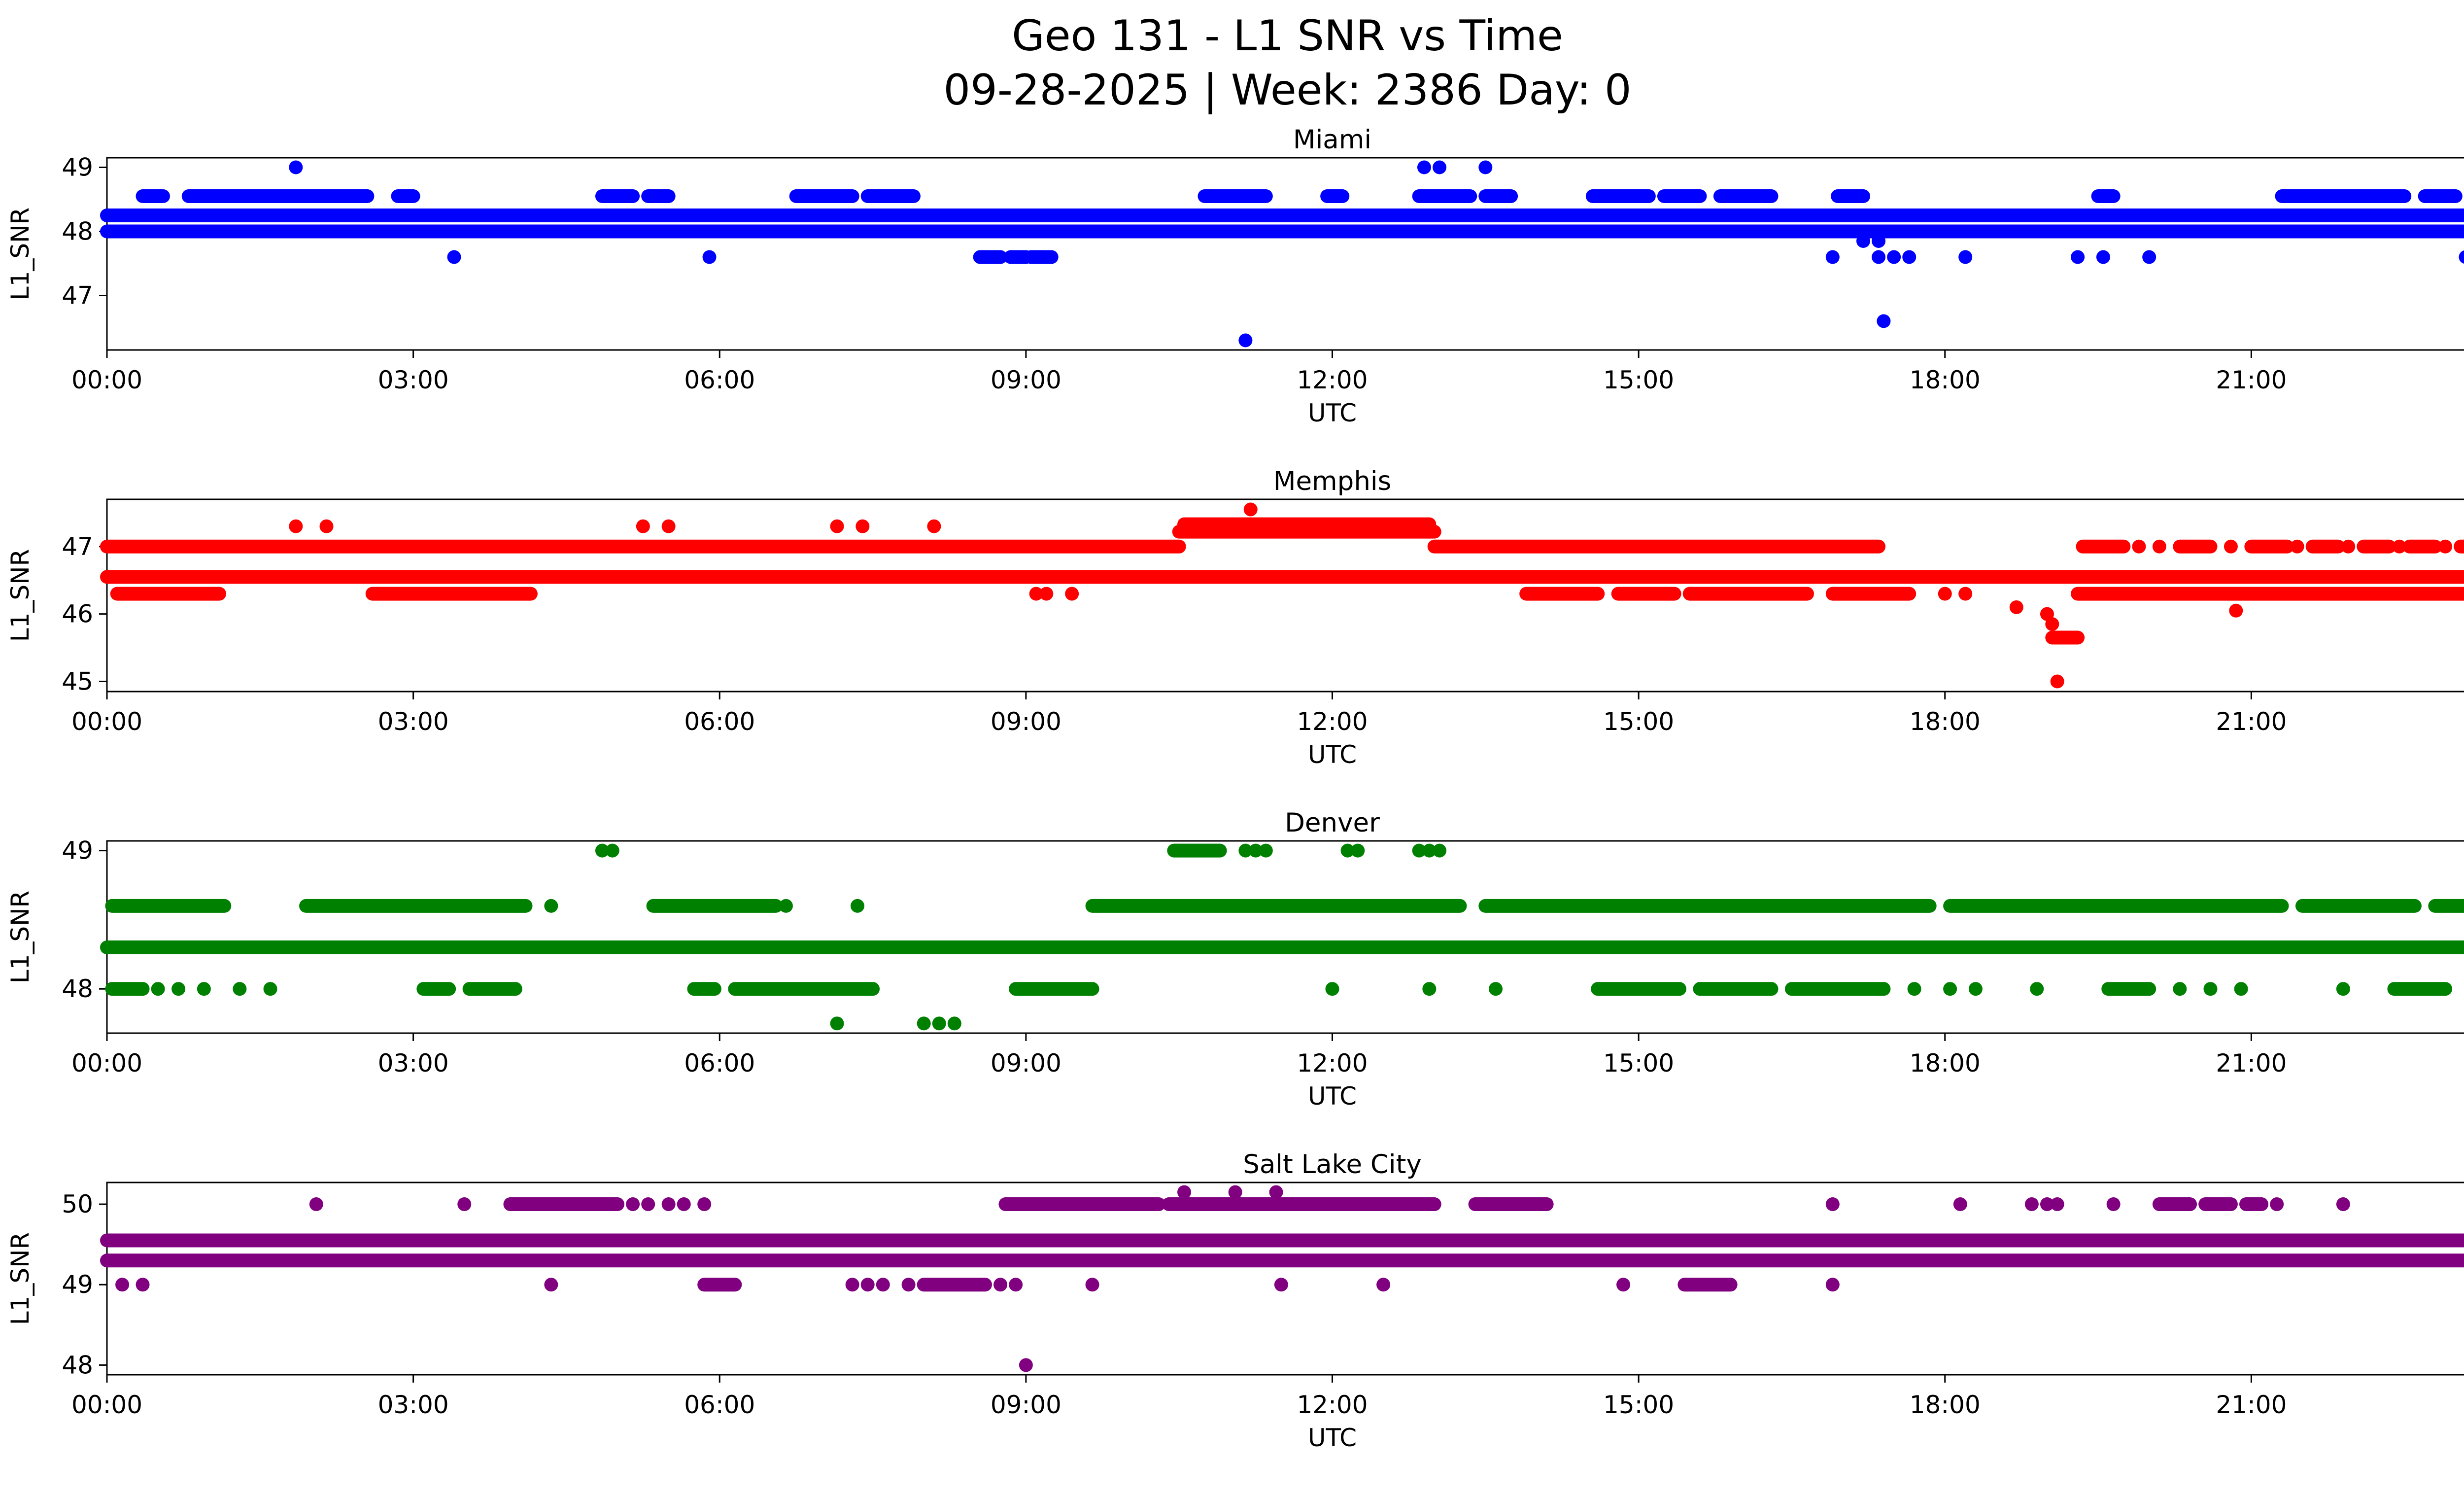  I want to click on x-tick-label: 12:00, so click(1332, 380).